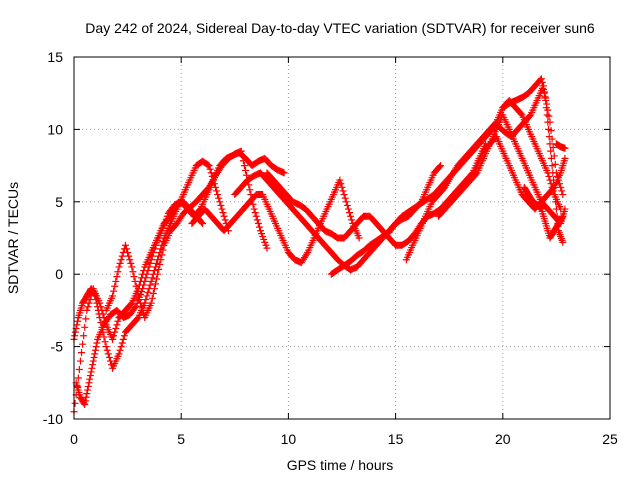  What do you see at coordinates (13, 238) in the screenshot?
I see `y-axis-label: SDTVAR / TECUs` at bounding box center [13, 238].